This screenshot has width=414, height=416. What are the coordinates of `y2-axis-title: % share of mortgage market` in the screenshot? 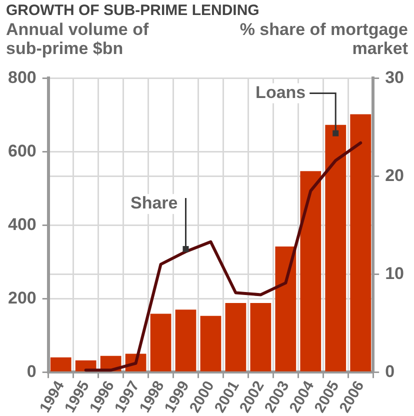 It's located at (323, 40).